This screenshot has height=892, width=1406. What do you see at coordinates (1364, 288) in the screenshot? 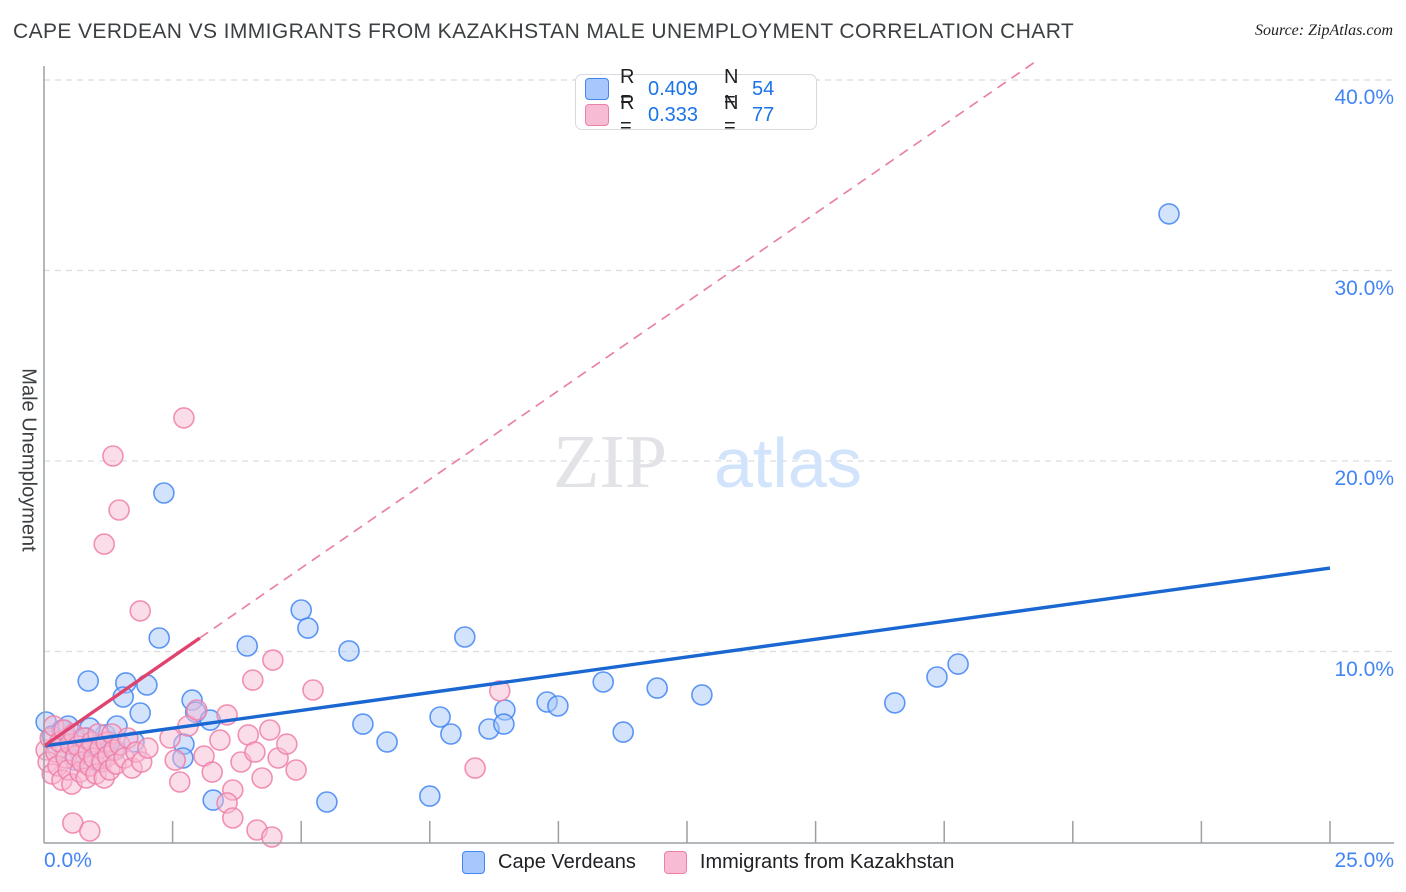
I see `y-axis-tick-label: 30.0%` at bounding box center [1364, 288].